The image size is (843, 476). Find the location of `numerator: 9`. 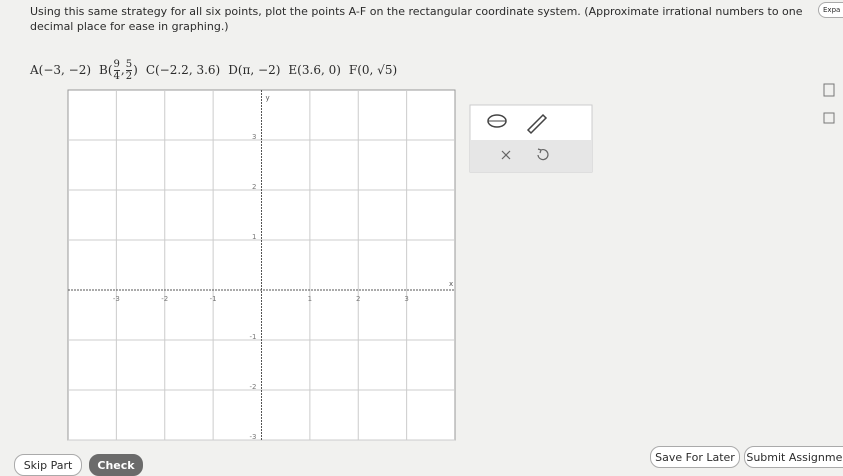

numerator: 9 is located at coordinates (116, 64).